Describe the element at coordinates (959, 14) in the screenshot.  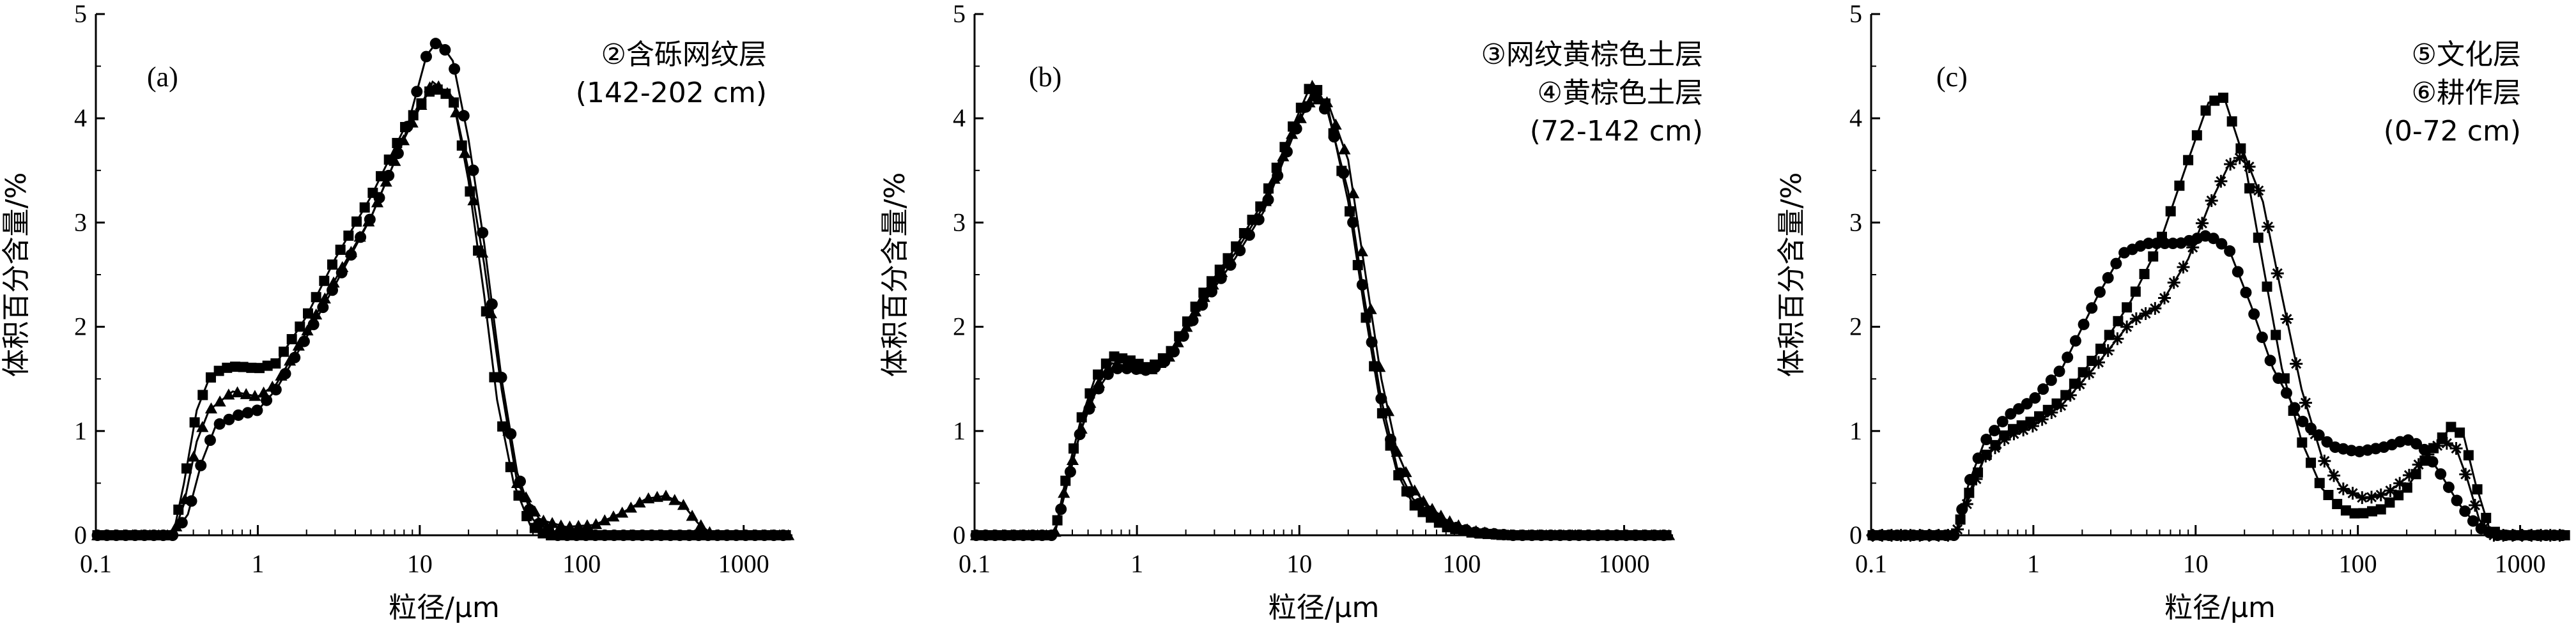
I see `y-tick-label: 5` at that location.